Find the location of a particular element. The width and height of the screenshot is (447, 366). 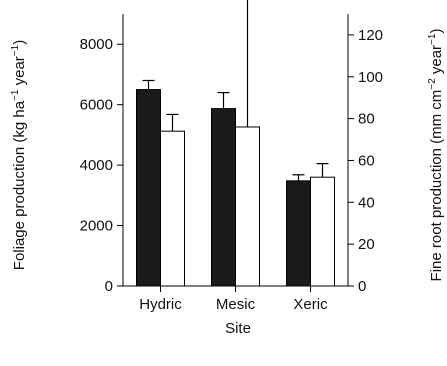

left-y-axis-title: Foliage production (kg ha−1 year−1) is located at coordinates (19, 155).